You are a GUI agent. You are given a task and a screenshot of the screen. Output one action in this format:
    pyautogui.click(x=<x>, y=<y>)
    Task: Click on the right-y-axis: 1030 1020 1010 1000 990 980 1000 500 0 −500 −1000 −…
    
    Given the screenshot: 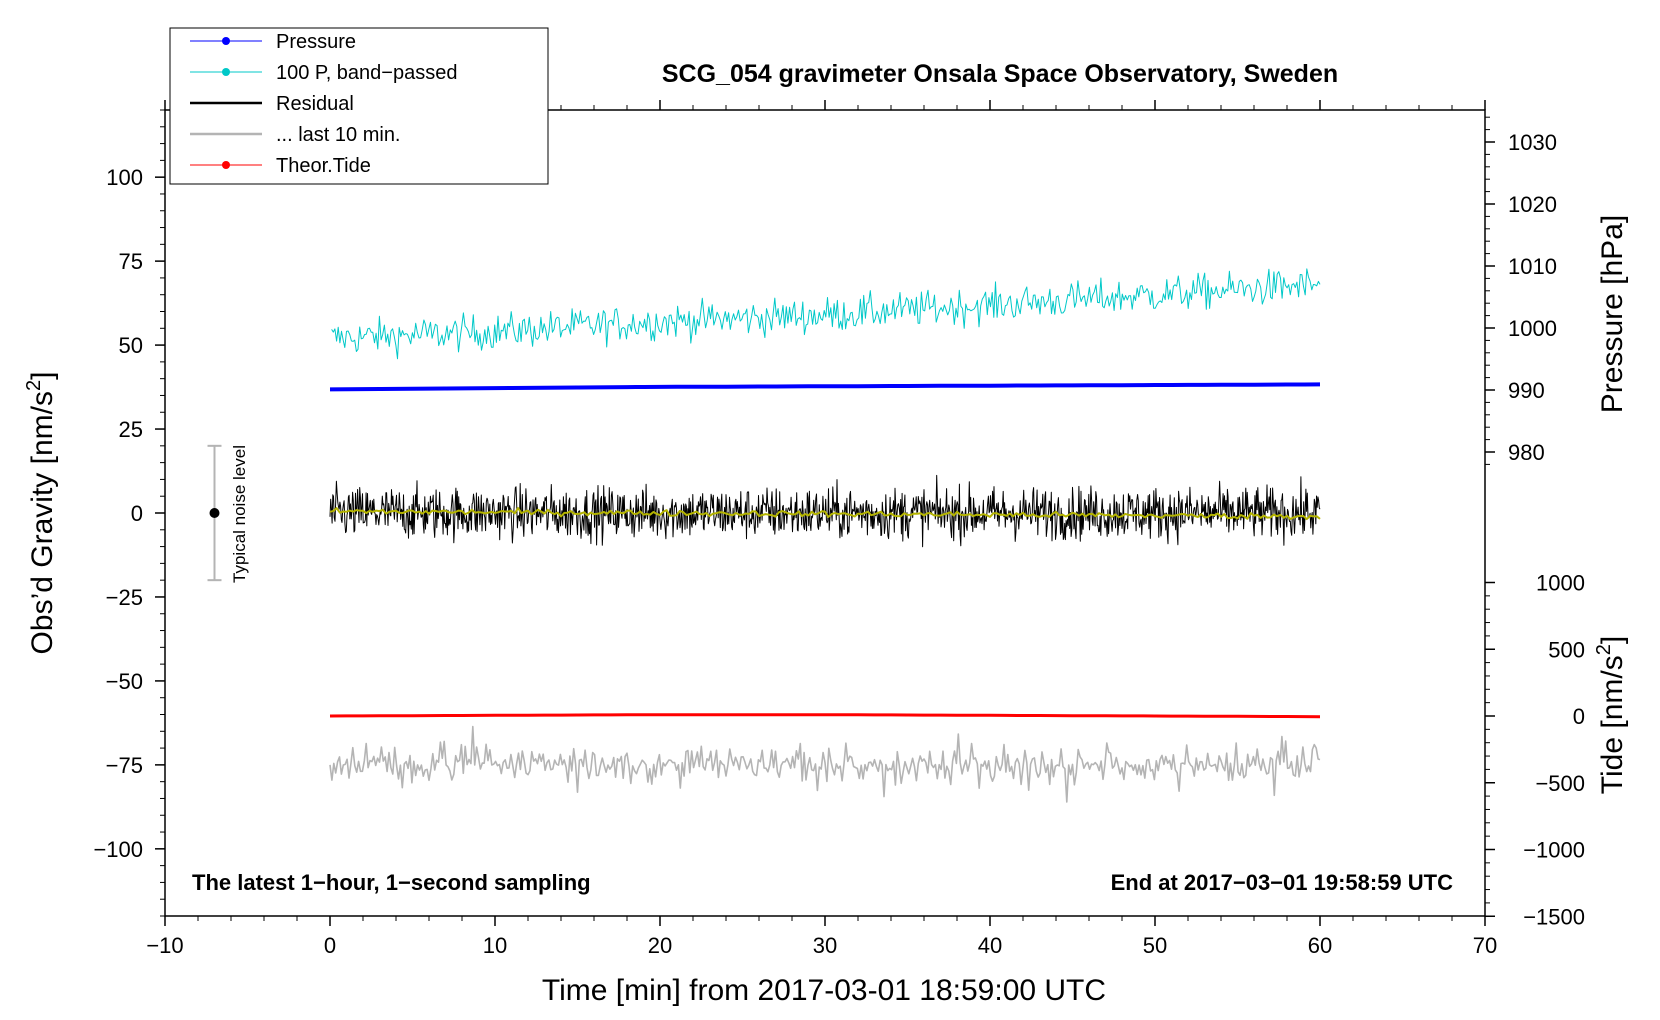 What is the action you would take?
    pyautogui.click(x=1535, y=522)
    